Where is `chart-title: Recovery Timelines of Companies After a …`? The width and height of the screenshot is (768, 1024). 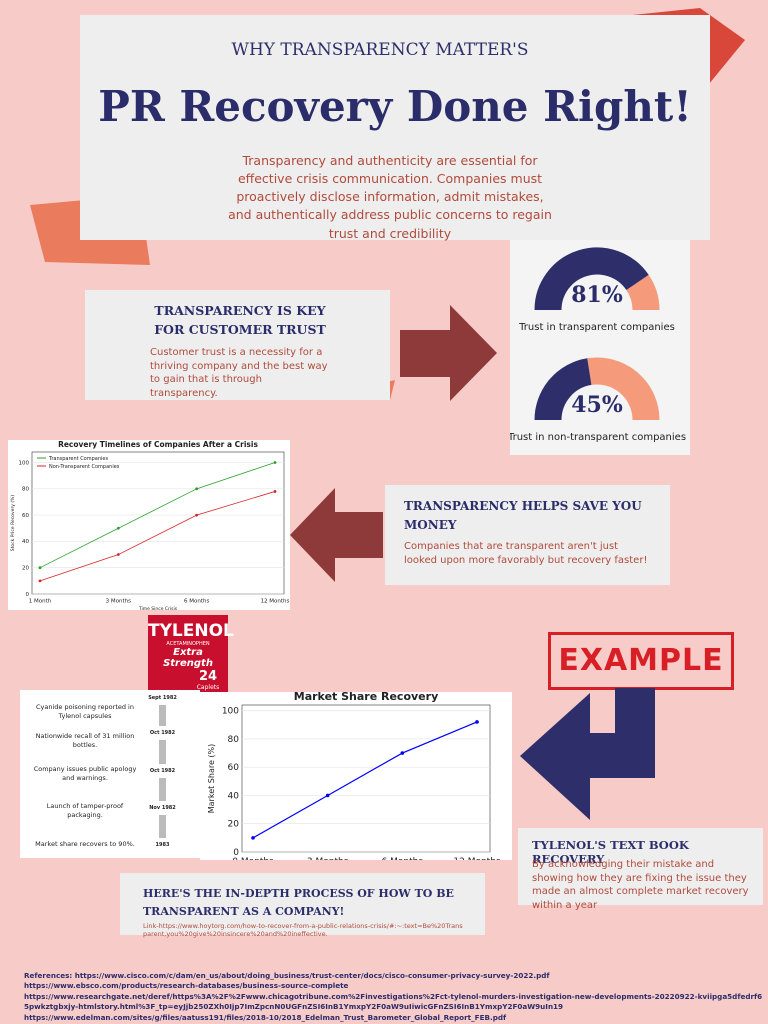
chart-title: Recovery Timelines of Companies After a … is located at coordinates (158, 444).